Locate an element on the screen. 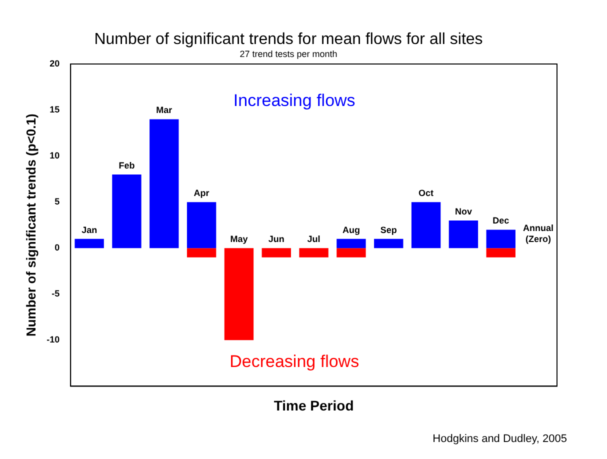 The height and width of the screenshot is (459, 607). y-tick-label: -10 is located at coordinates (53, 339).